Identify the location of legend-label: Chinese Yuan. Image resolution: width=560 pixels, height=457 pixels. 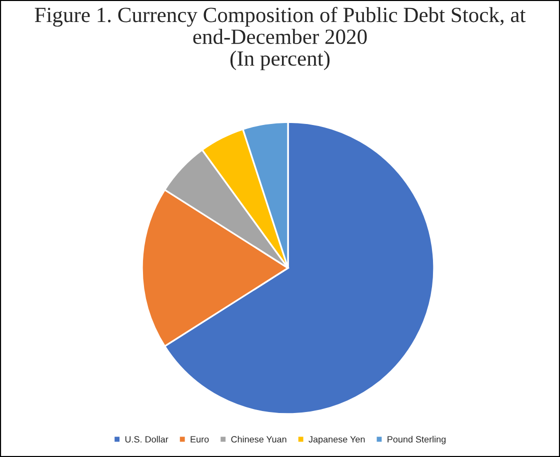
(258, 439).